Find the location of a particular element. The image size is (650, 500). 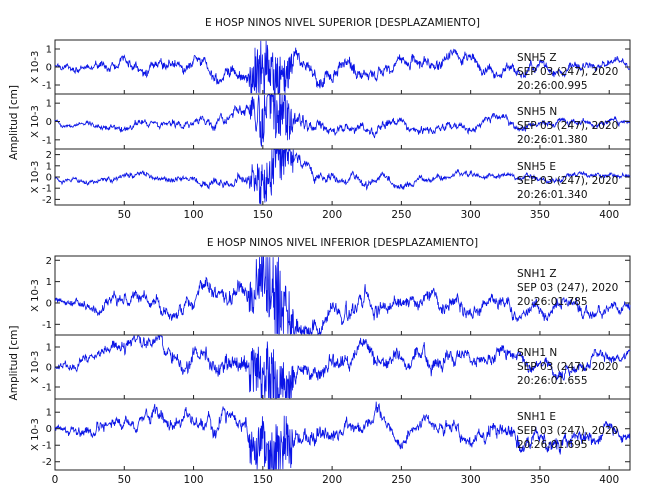

station-annotation: SNH5 Z is located at coordinates (537, 58).